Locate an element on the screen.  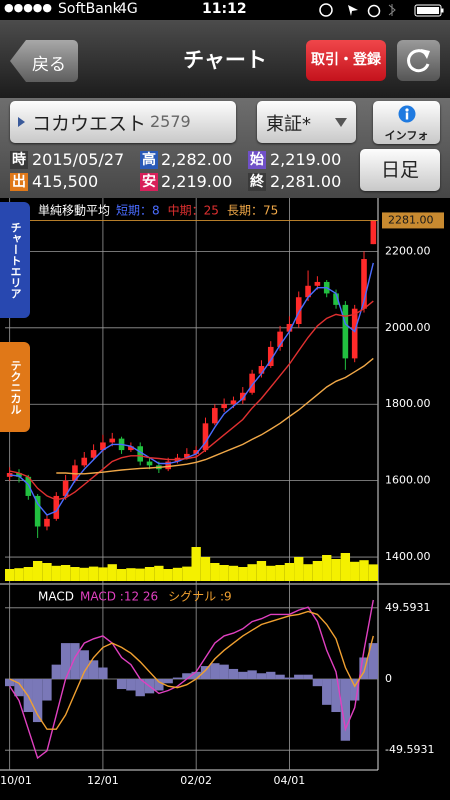
period-button: 日足 is located at coordinates (400, 170).